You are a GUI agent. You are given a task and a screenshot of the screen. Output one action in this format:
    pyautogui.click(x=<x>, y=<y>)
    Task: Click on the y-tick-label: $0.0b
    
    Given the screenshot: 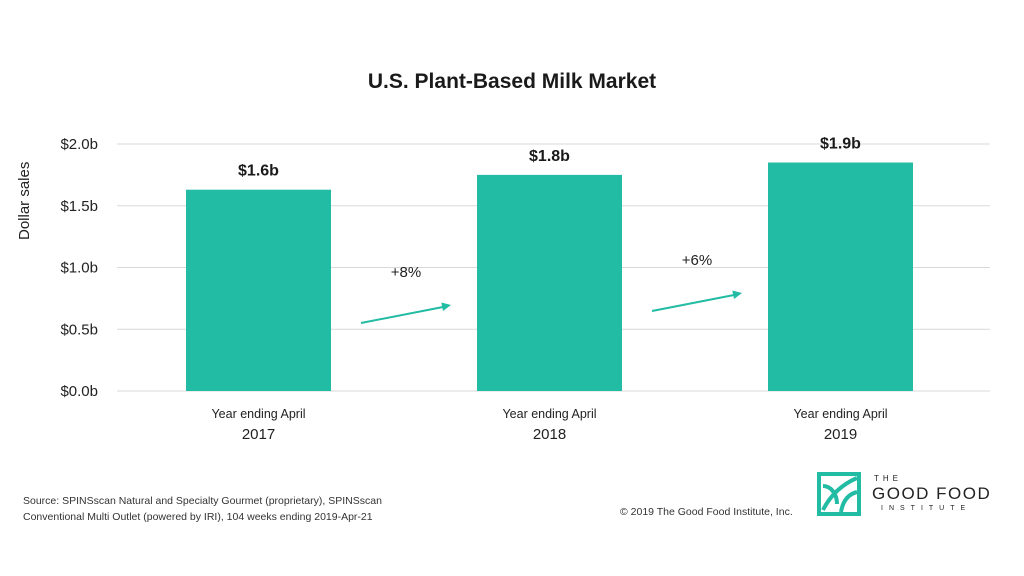 What is the action you would take?
    pyautogui.click(x=79, y=391)
    